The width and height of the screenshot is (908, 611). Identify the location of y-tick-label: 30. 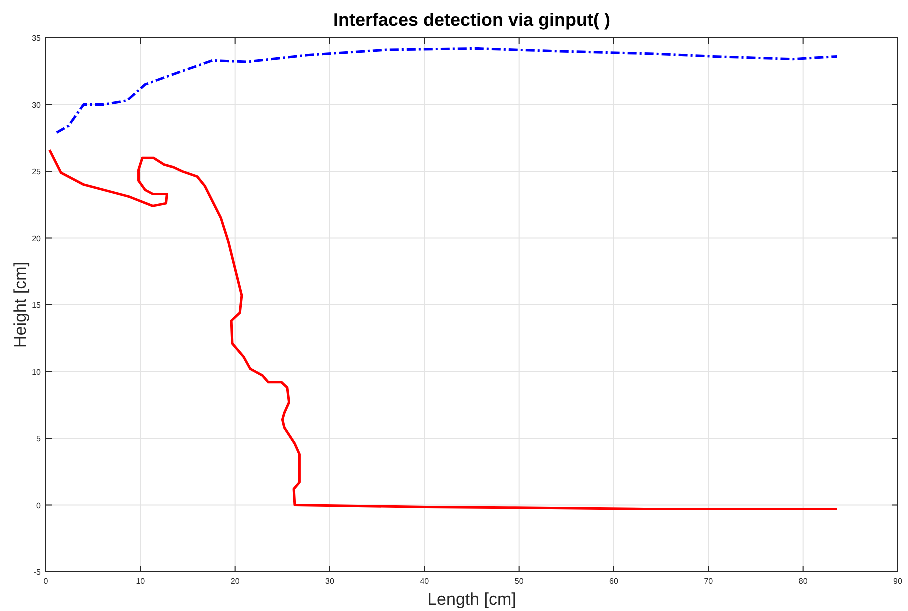
(37, 105).